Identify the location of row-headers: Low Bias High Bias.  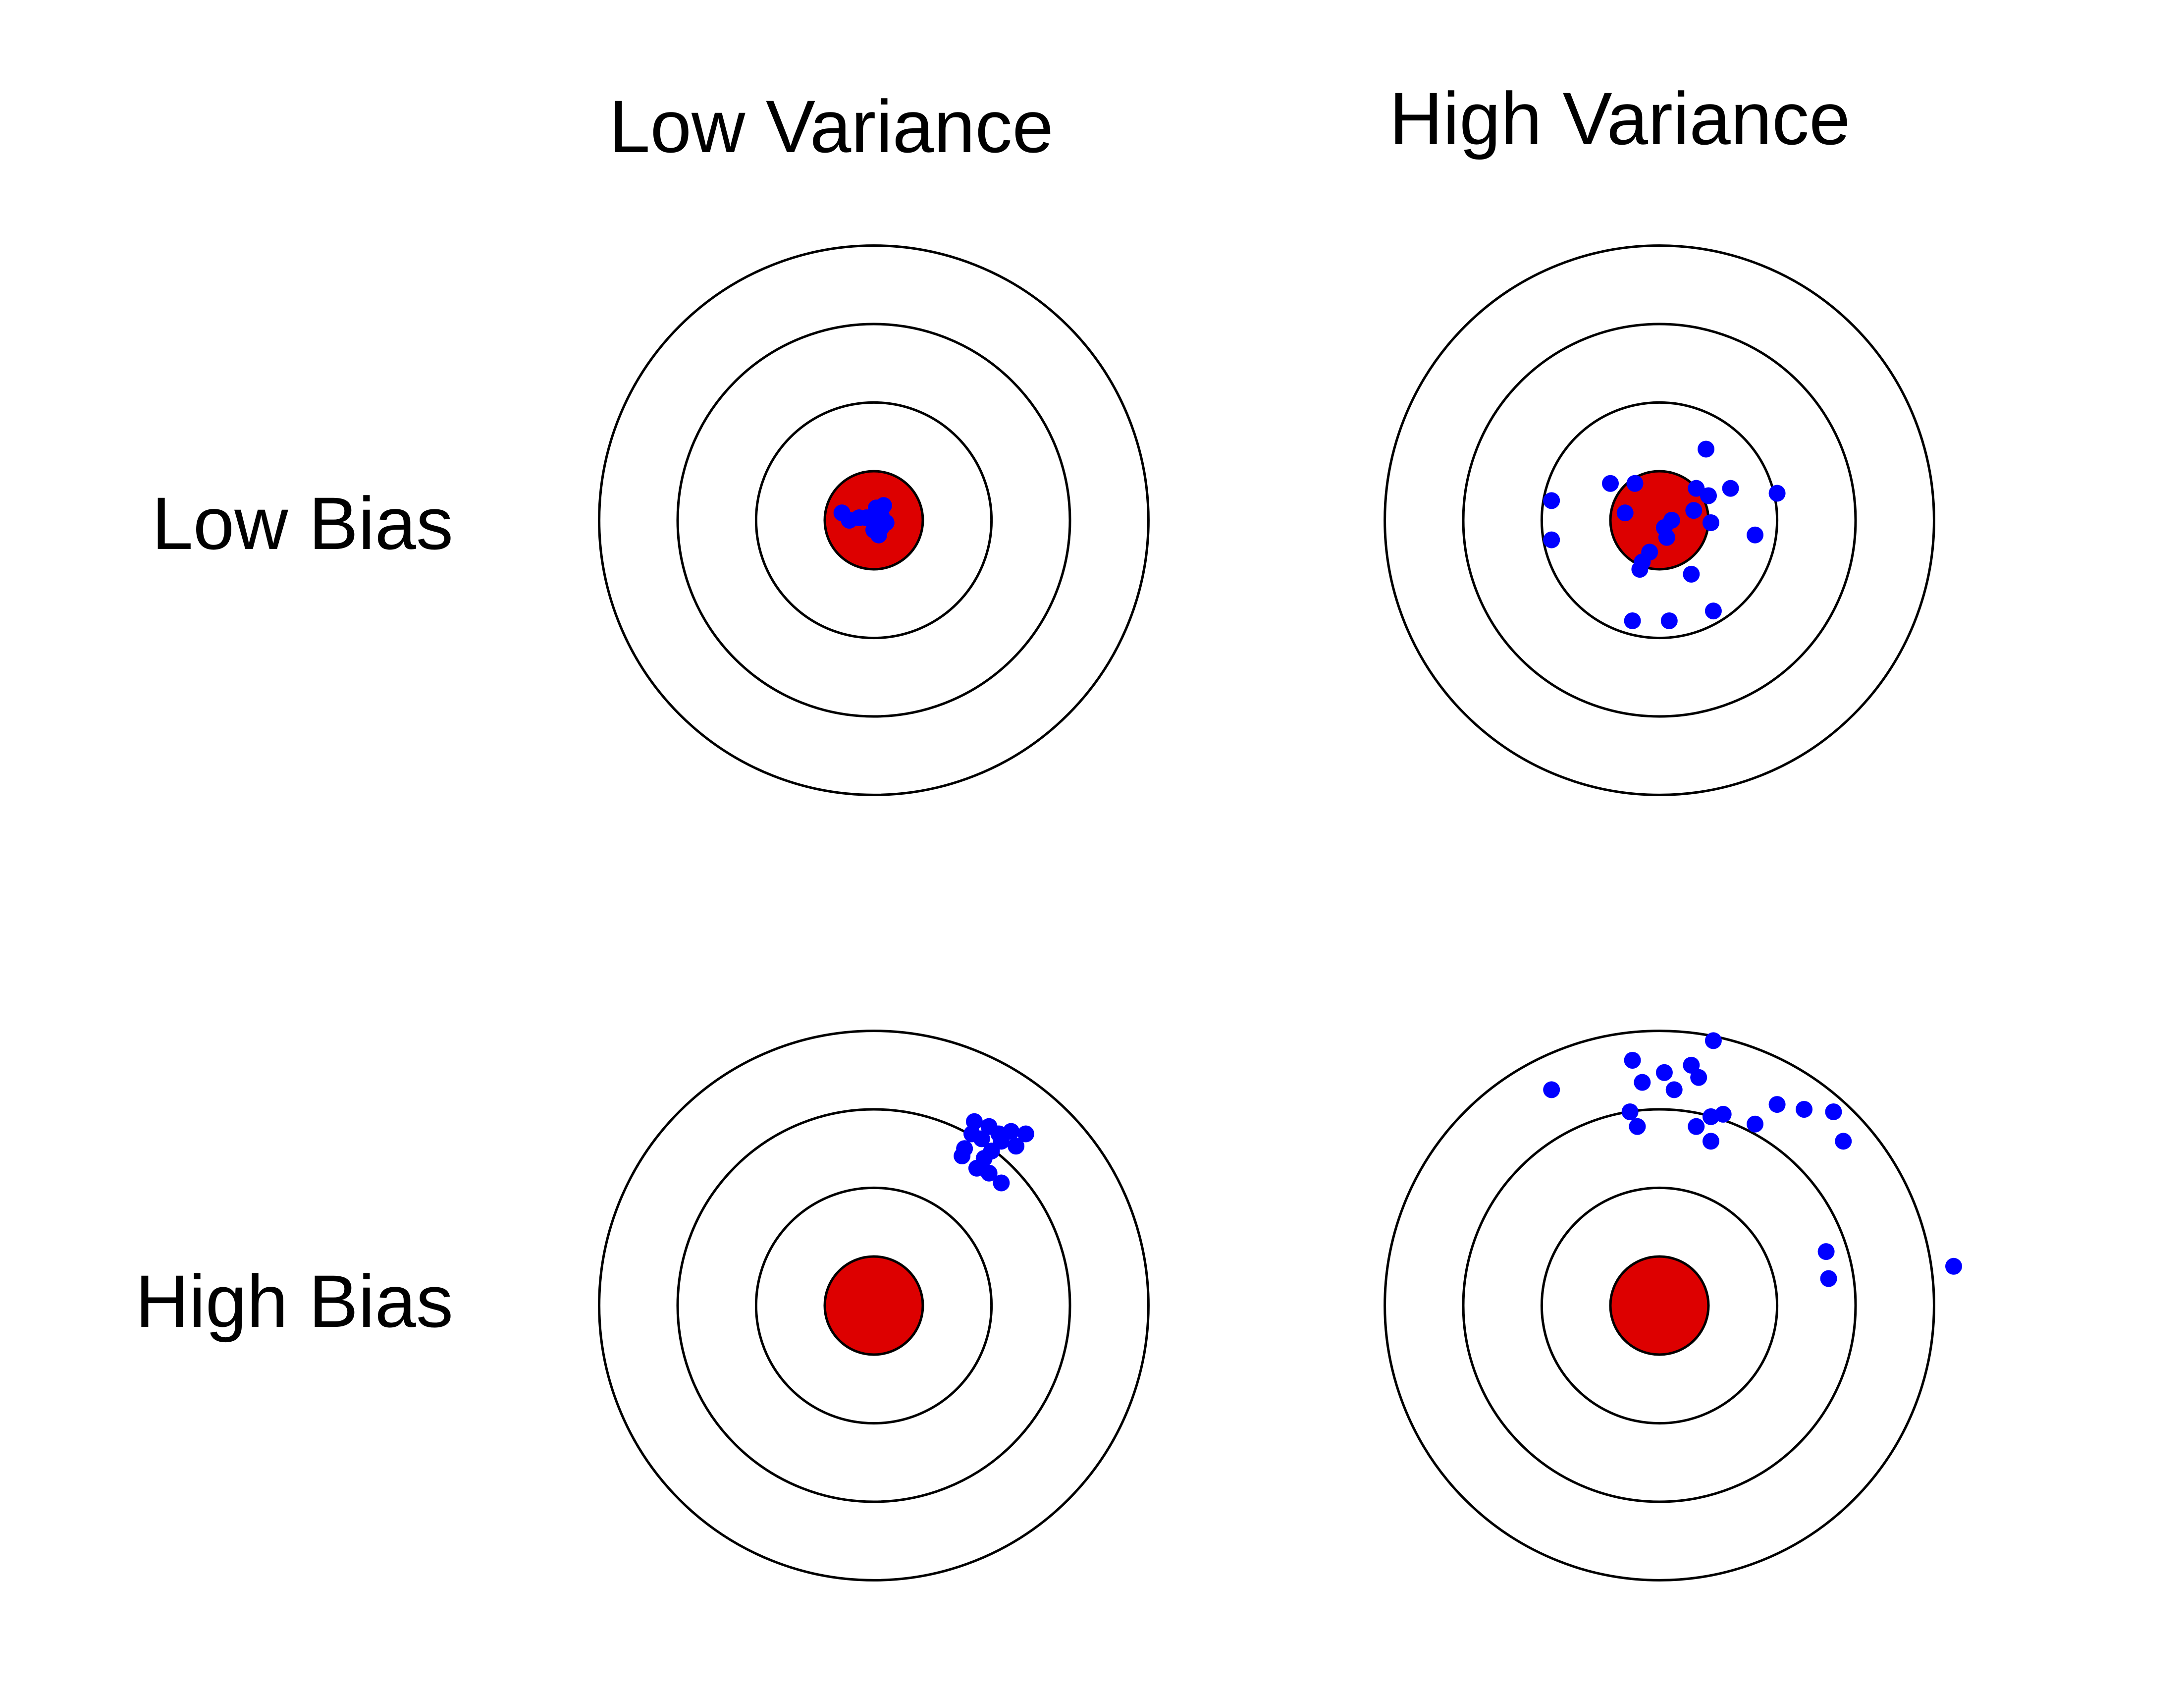
(294, 912).